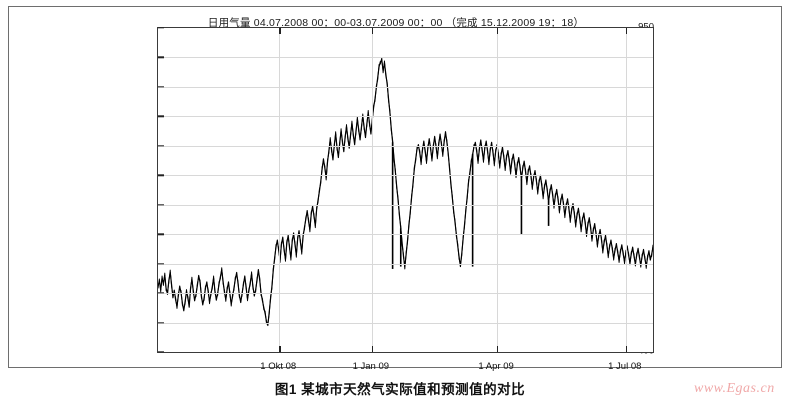  Describe the element at coordinates (400, 389) in the screenshot. I see `figure-caption: 图1 某城市天然气实际值和预测值的对比` at that location.